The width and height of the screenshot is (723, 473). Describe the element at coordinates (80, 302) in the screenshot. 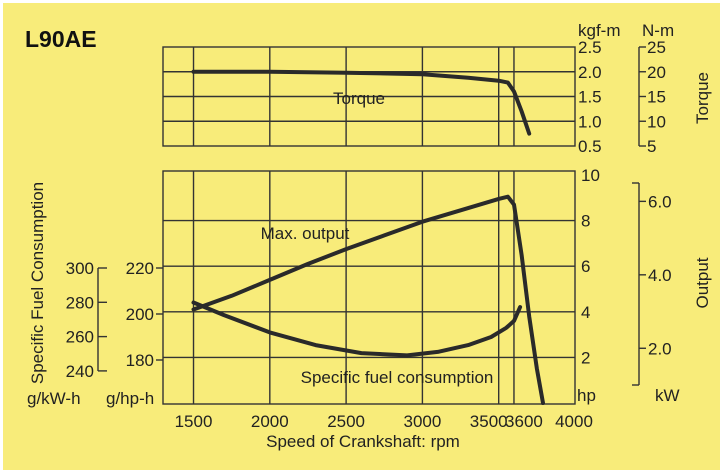

I see `gkwh-tick: 280` at that location.